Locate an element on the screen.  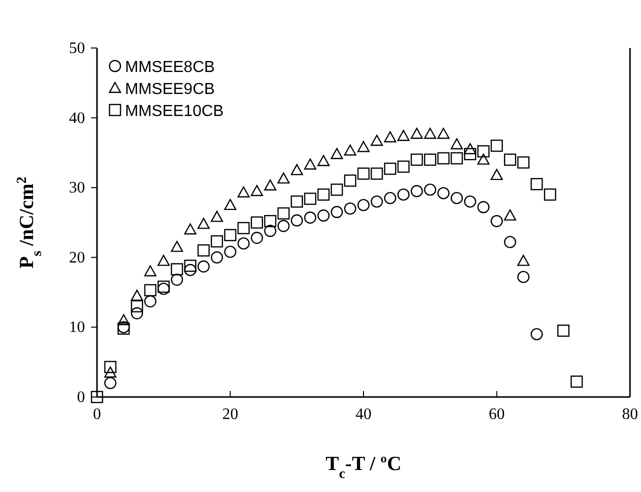
y-tick-label: 10 is located at coordinates (77, 327).